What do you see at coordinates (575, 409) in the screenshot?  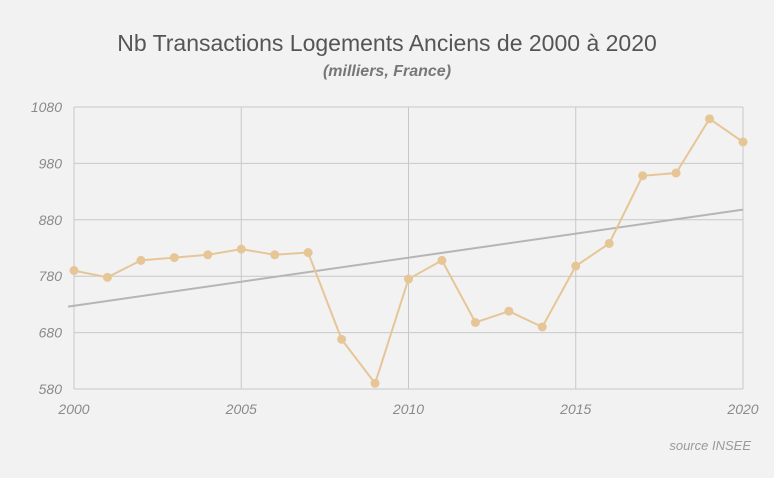 I see `x-tick-label: 2015` at bounding box center [575, 409].